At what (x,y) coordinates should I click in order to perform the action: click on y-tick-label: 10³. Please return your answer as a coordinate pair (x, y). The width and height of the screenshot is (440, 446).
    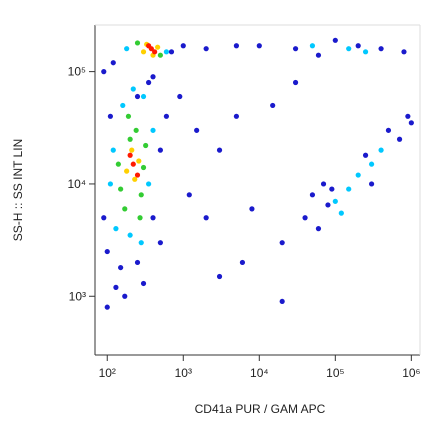
    Looking at the image, I should click on (77, 296).